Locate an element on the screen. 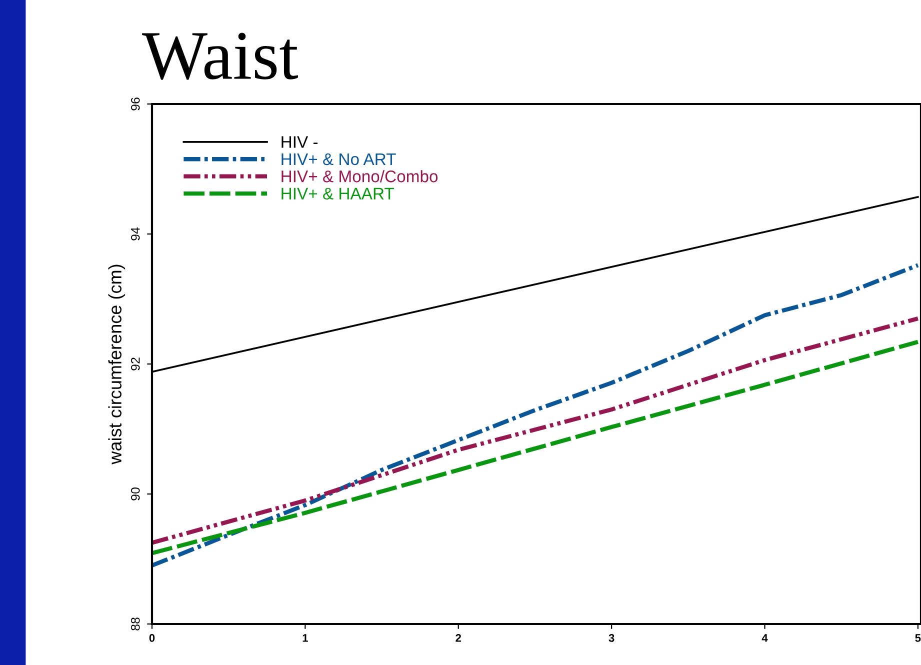 The image size is (921, 665). x-tick-label: 5 is located at coordinates (918, 638).